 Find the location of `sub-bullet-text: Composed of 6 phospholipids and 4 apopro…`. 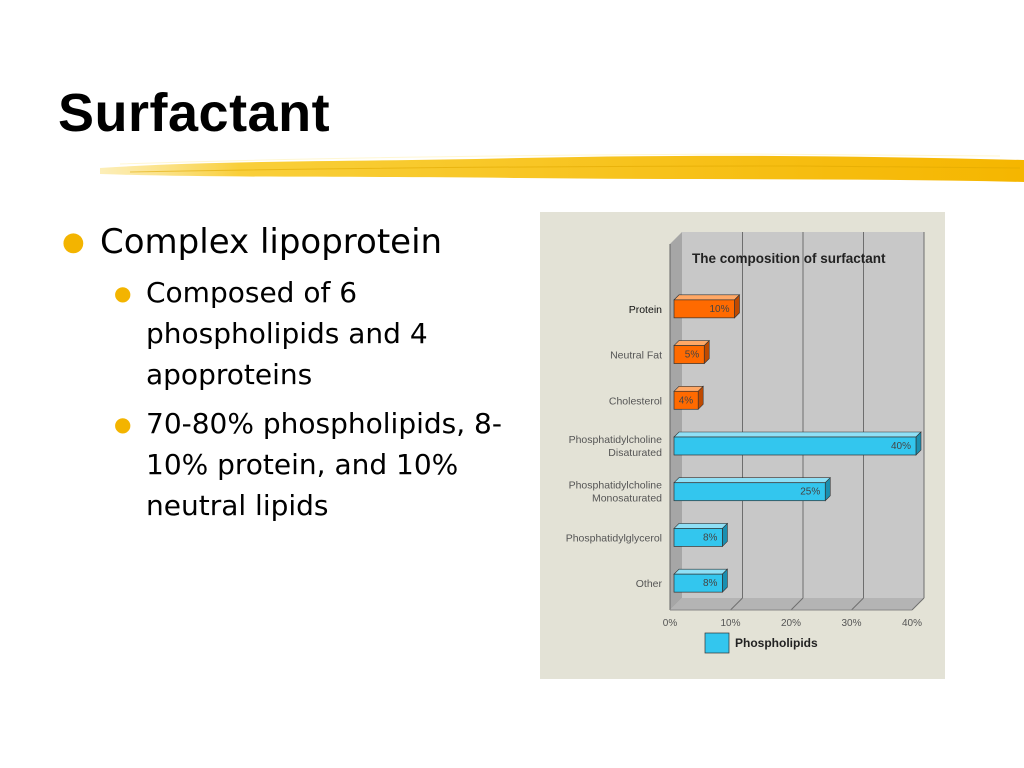

sub-bullet-text: Composed of 6 phospholipids and 4 apopro… is located at coordinates (287, 333).